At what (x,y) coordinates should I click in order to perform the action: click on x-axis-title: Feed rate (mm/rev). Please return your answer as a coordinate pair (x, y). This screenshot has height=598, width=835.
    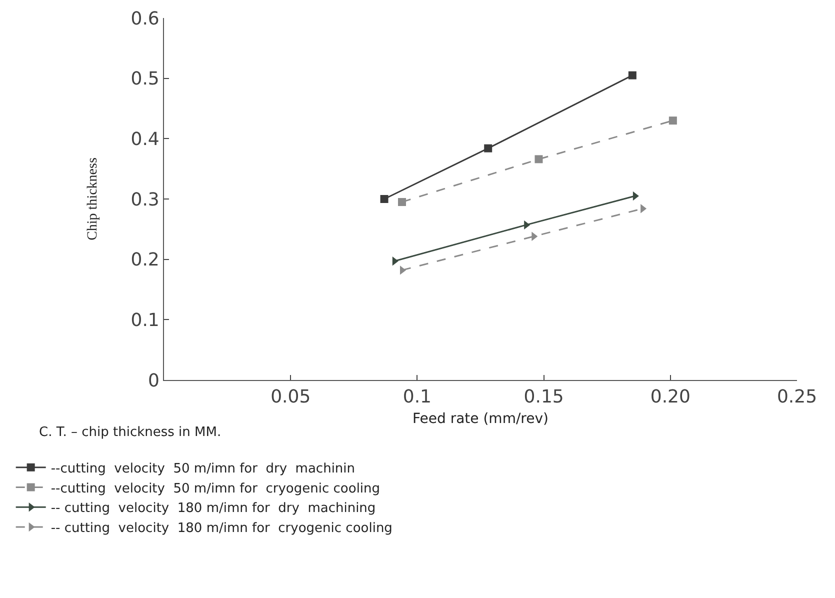
    Looking at the image, I should click on (480, 418).